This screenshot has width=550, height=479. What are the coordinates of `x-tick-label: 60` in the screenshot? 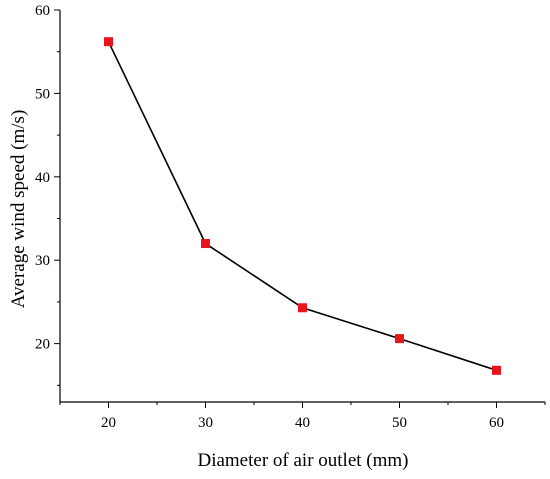 It's located at (496, 423).